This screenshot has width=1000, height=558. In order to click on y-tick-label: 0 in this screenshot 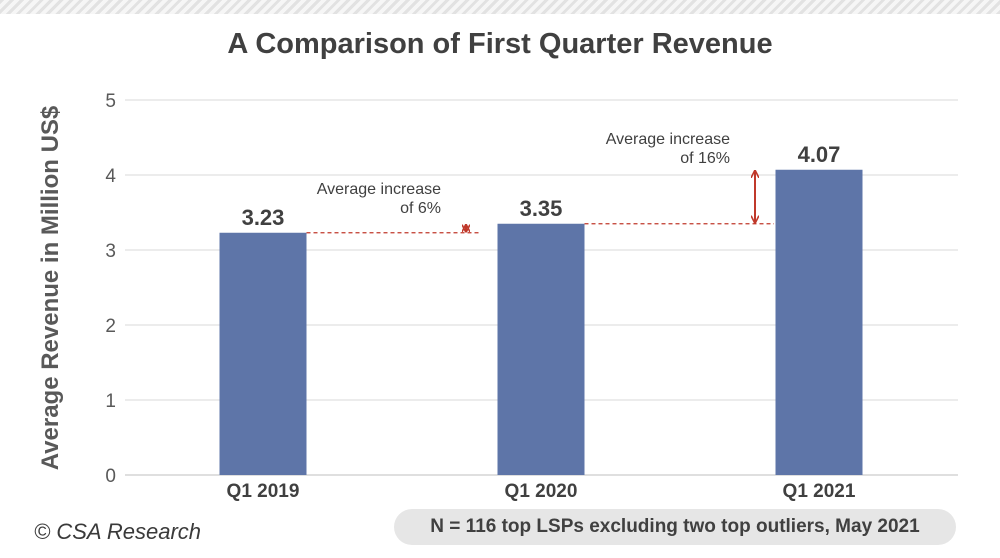, I will do `click(110, 476)`.